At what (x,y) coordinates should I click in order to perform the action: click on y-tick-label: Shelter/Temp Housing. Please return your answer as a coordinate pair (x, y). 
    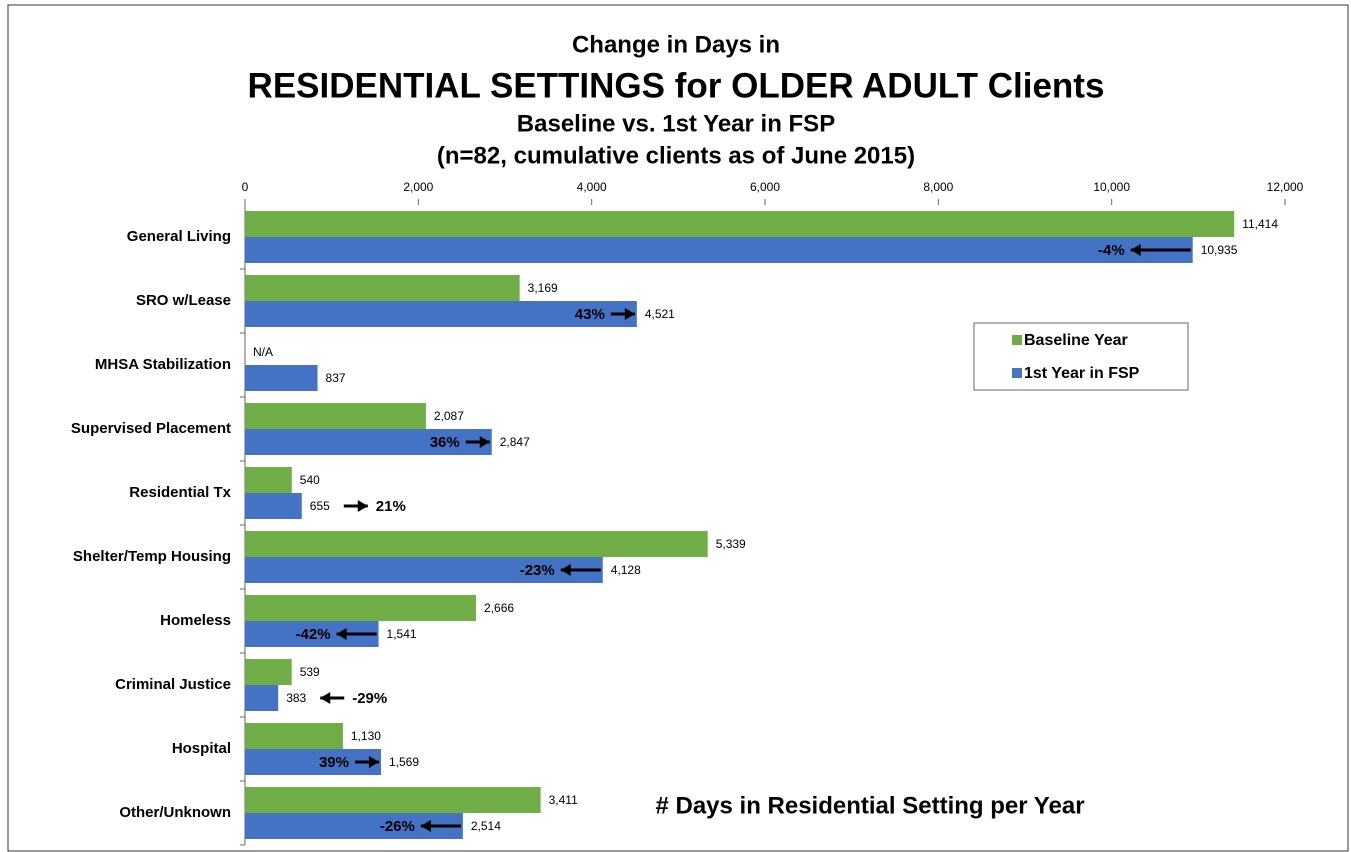
    Looking at the image, I should click on (152, 556).